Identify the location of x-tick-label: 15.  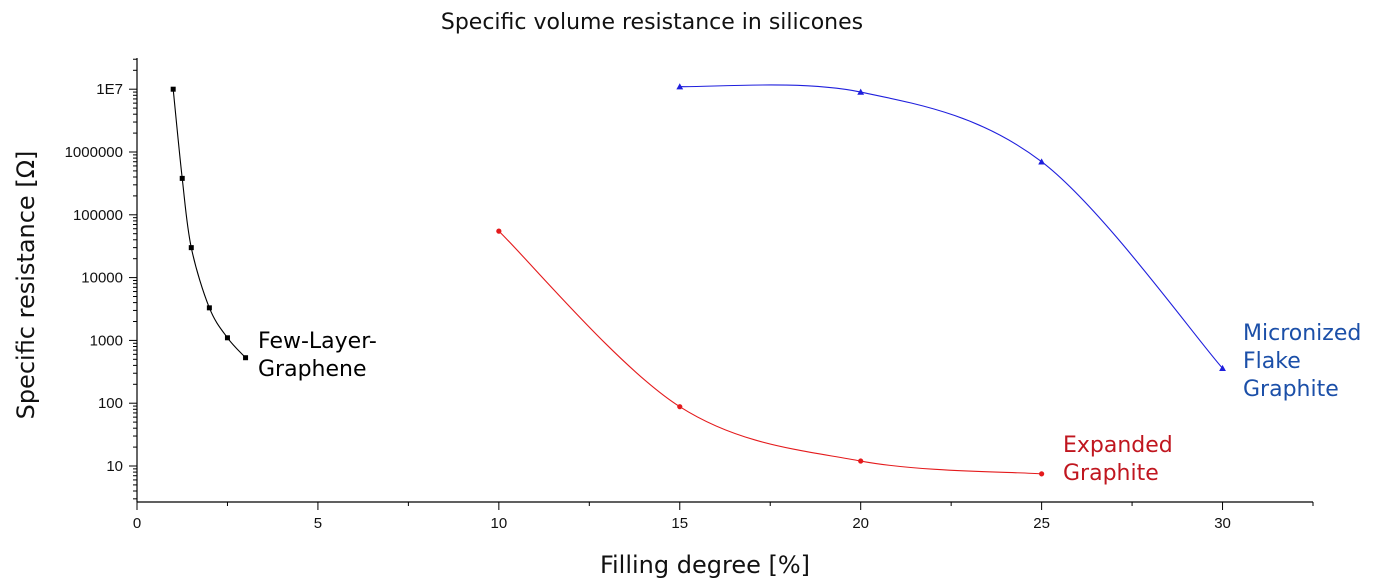
(679, 523).